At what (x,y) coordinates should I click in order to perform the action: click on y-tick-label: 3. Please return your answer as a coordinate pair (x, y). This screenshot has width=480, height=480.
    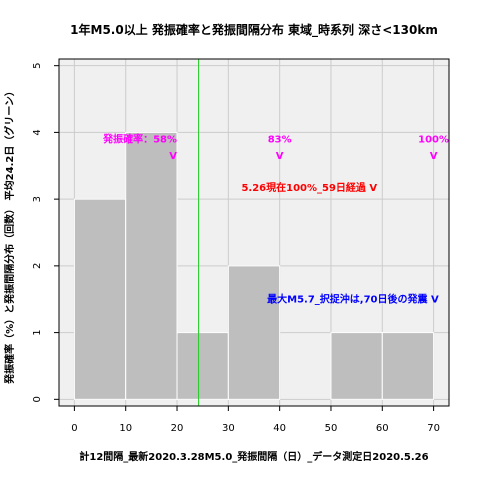
    Looking at the image, I should click on (37, 199).